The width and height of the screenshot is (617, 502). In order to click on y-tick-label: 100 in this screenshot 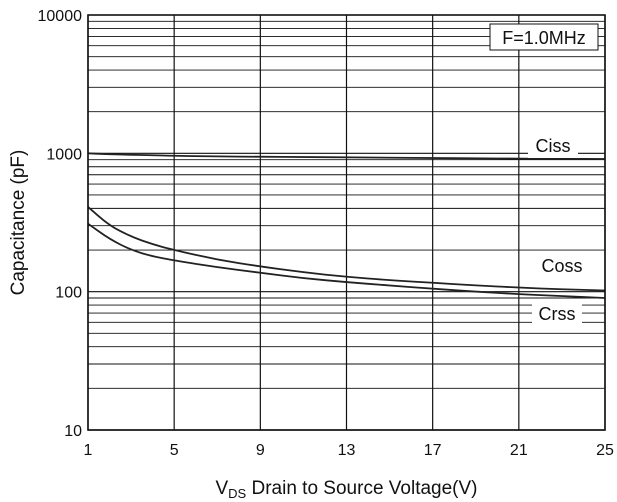, I will do `click(68, 293)`.